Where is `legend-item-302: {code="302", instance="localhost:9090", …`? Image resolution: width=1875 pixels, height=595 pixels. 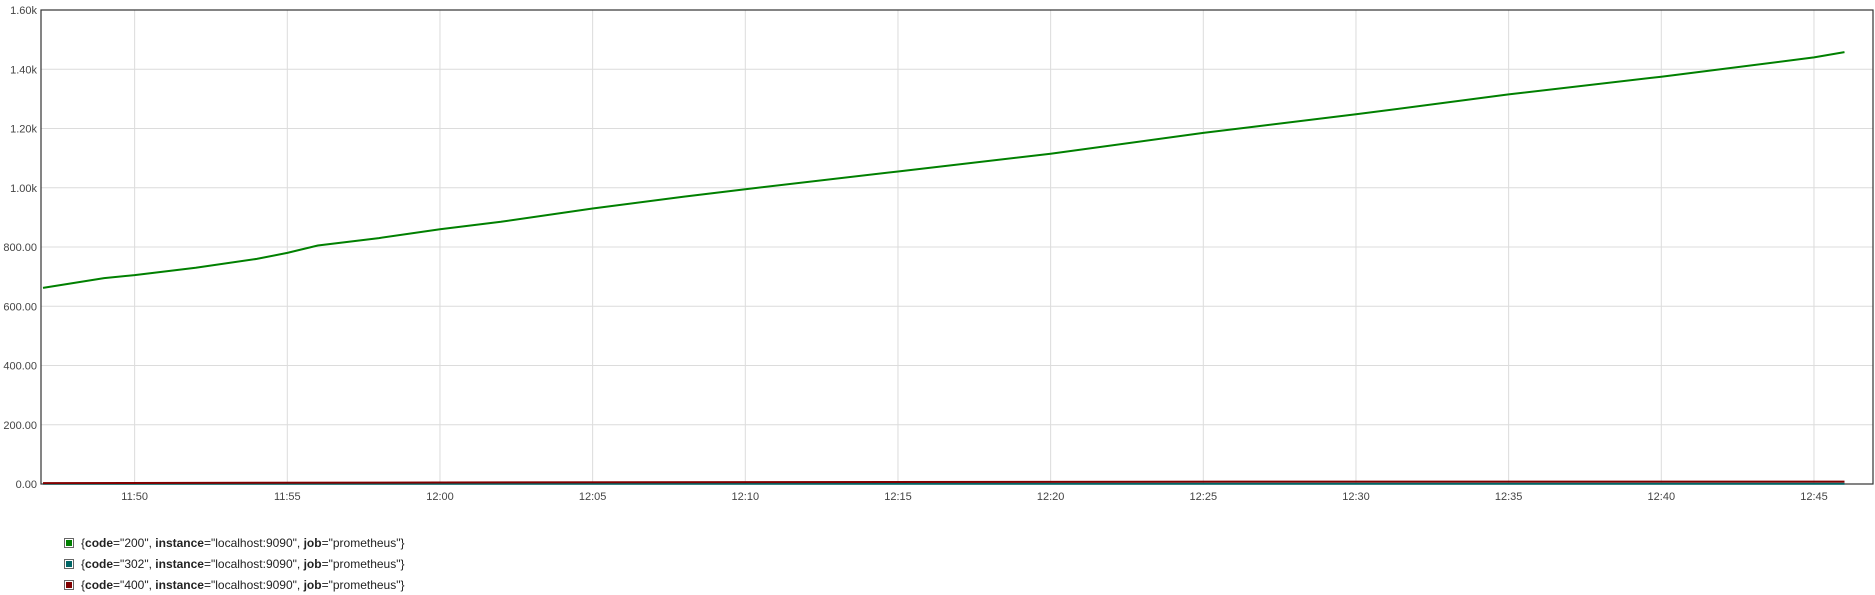 legend-item-302: {code="302", instance="localhost:9090", … is located at coordinates (234, 563).